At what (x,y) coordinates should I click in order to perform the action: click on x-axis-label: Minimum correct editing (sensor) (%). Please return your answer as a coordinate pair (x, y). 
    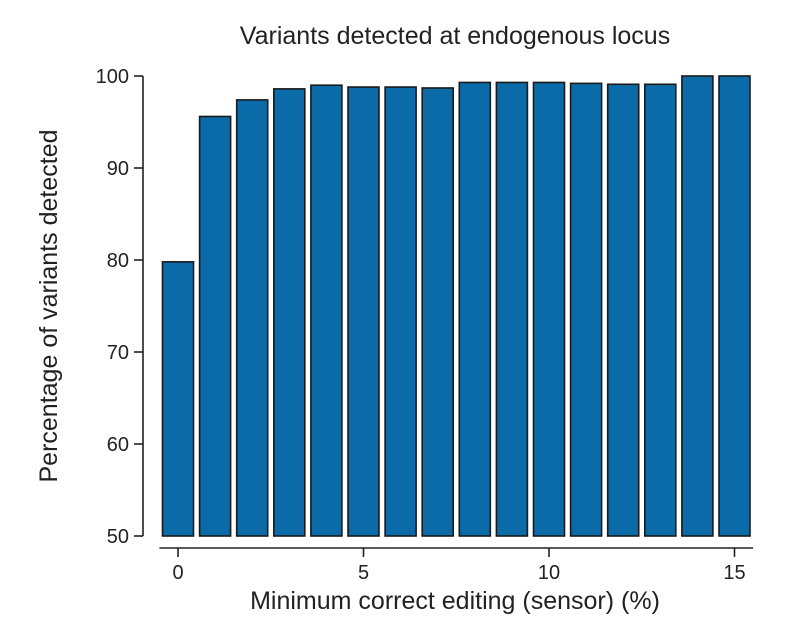
    Looking at the image, I should click on (455, 601).